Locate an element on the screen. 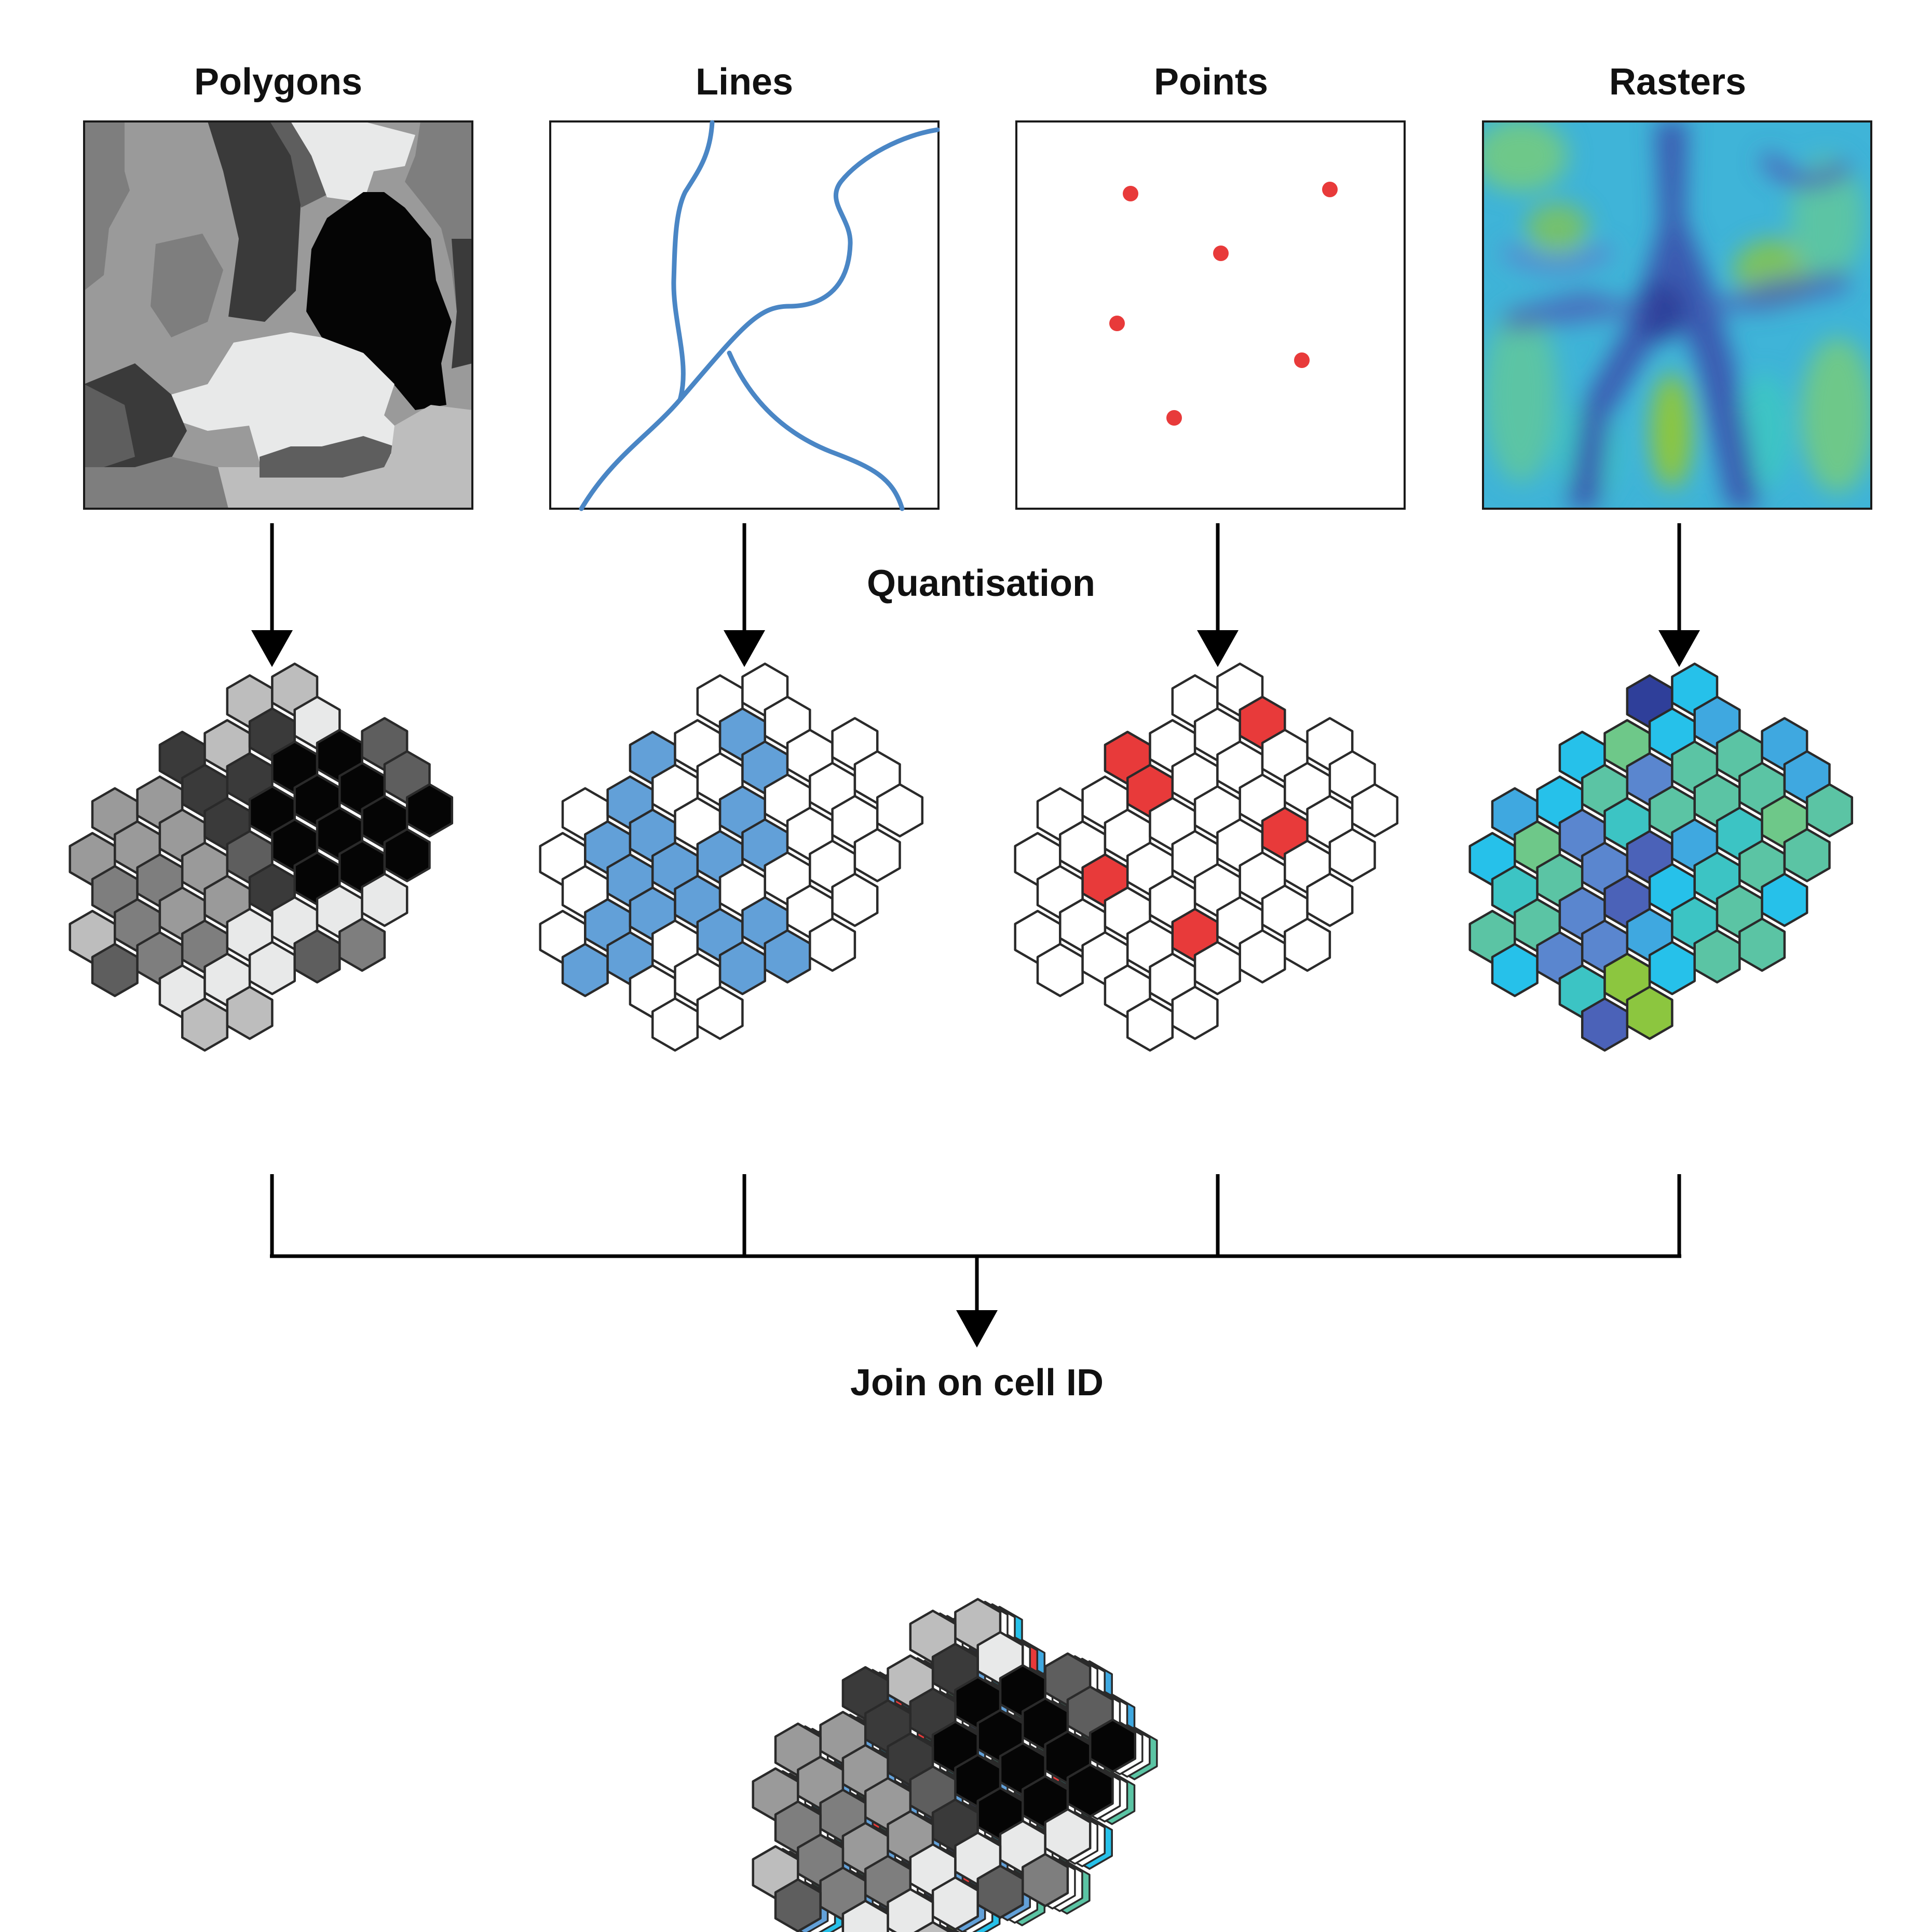  label-polygons: Polygons is located at coordinates (278, 82).